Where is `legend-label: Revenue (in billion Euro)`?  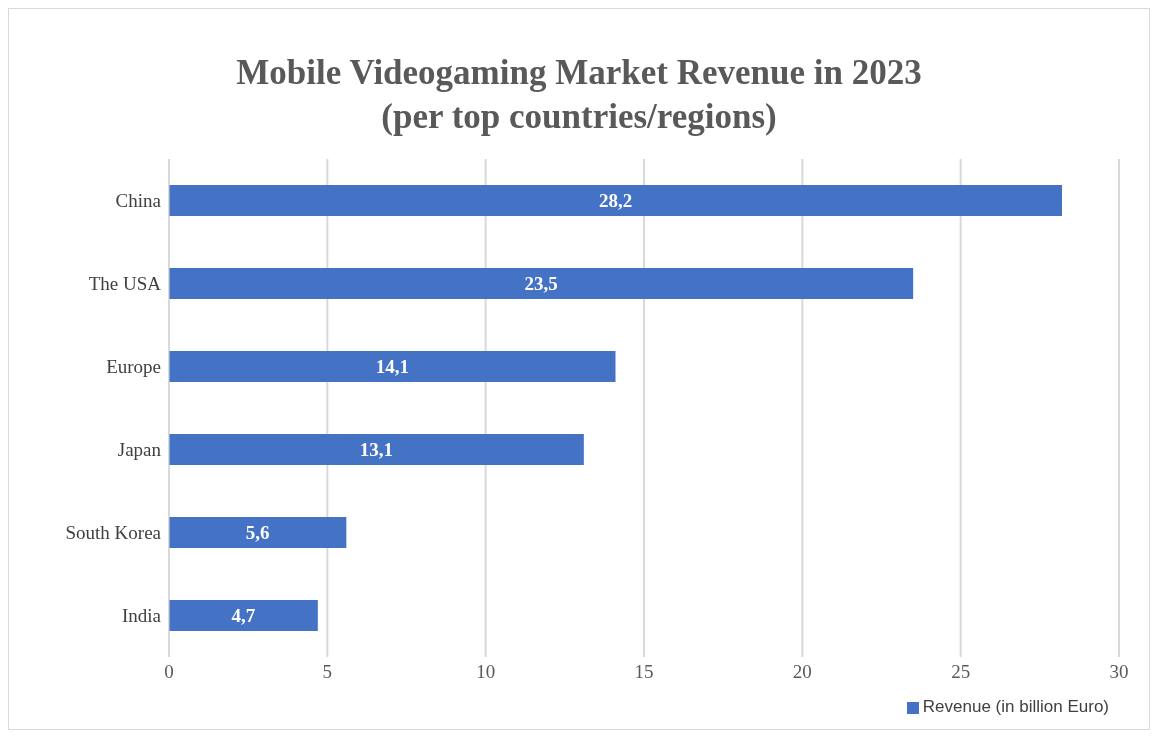 legend-label: Revenue (in billion Euro) is located at coordinates (1015, 706).